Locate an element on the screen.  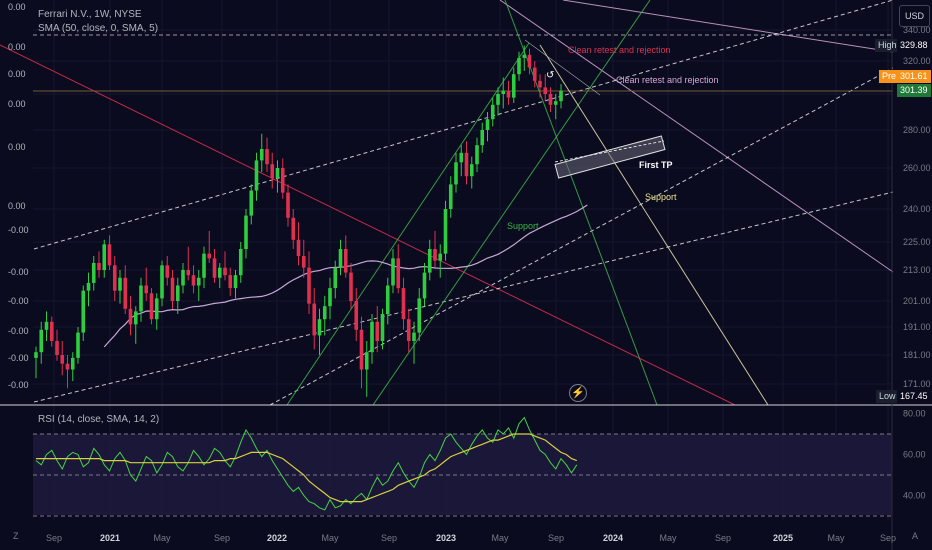
time-tick-label: 2025 is located at coordinates (783, 538).